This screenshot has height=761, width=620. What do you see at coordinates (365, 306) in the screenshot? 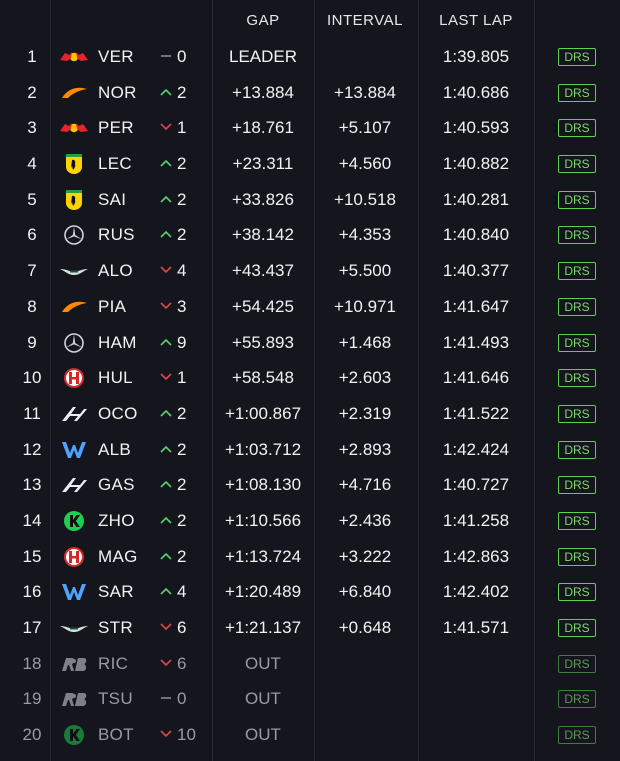
I see `interval: +10.971` at bounding box center [365, 306].